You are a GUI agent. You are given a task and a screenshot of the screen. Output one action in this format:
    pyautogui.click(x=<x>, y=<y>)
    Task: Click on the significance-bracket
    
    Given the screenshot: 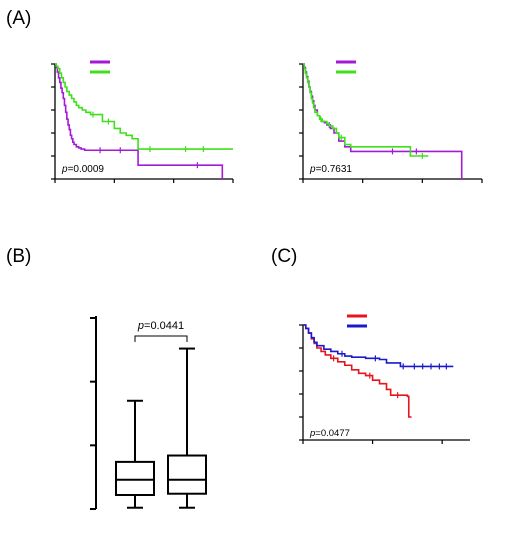 What is the action you would take?
    pyautogui.click(x=161, y=338)
    